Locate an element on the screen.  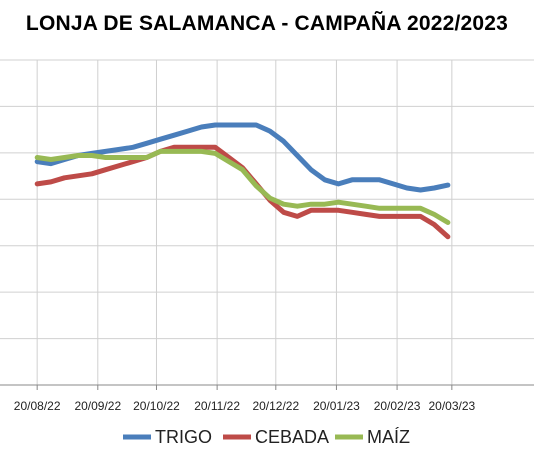
legend-label: CEBADA is located at coordinates (292, 437).